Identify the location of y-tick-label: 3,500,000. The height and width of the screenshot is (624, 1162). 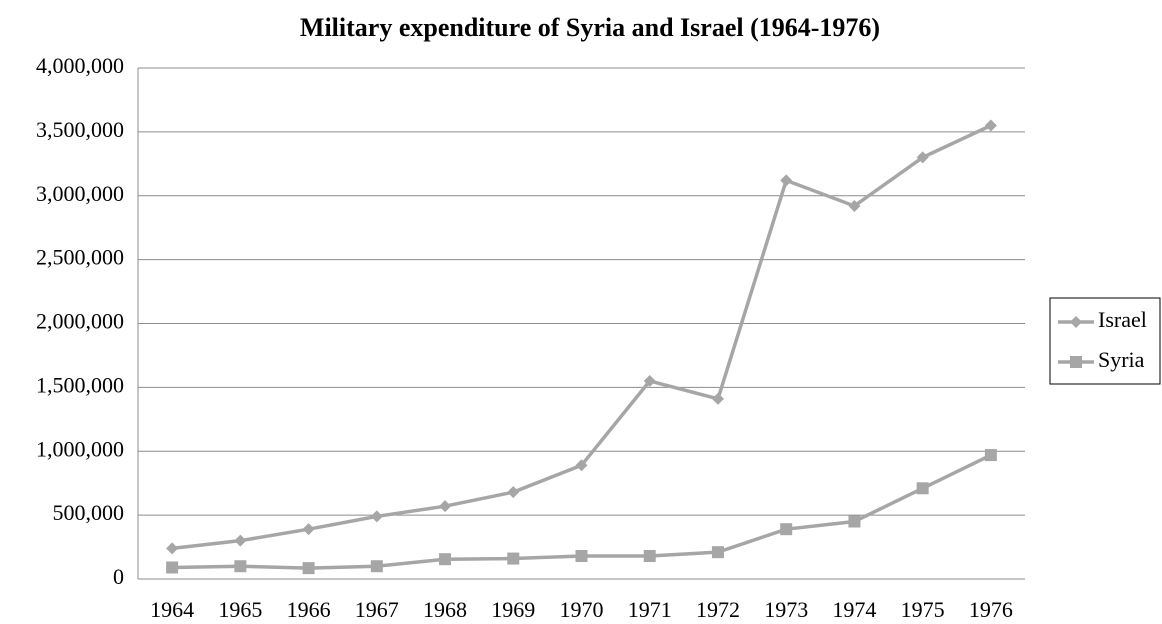
(80, 129).